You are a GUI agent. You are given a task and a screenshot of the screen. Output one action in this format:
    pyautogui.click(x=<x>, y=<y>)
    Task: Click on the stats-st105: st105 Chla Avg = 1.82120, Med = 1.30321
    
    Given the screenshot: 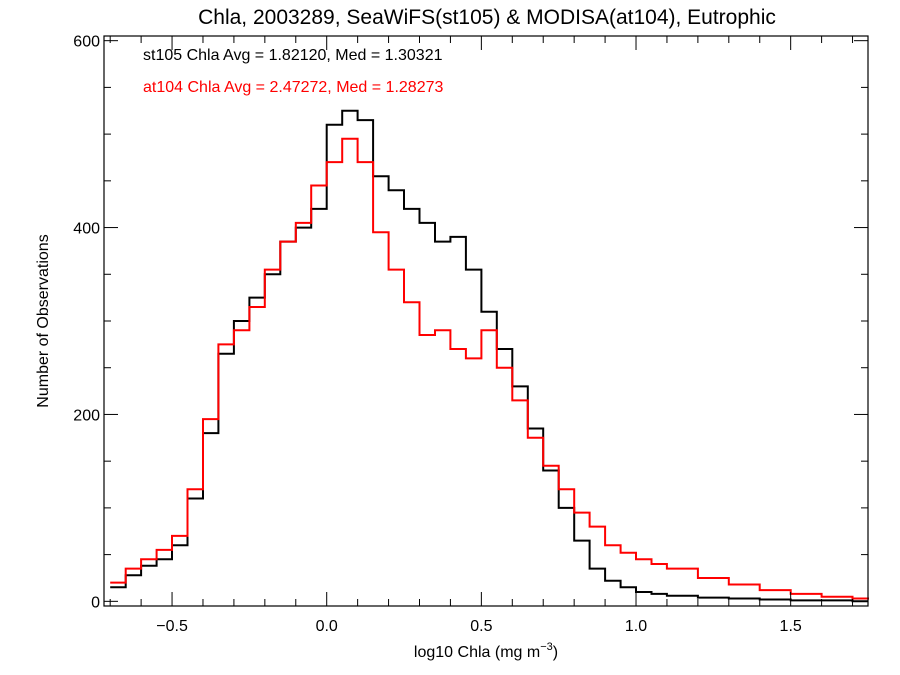 What is the action you would take?
    pyautogui.click(x=293, y=55)
    